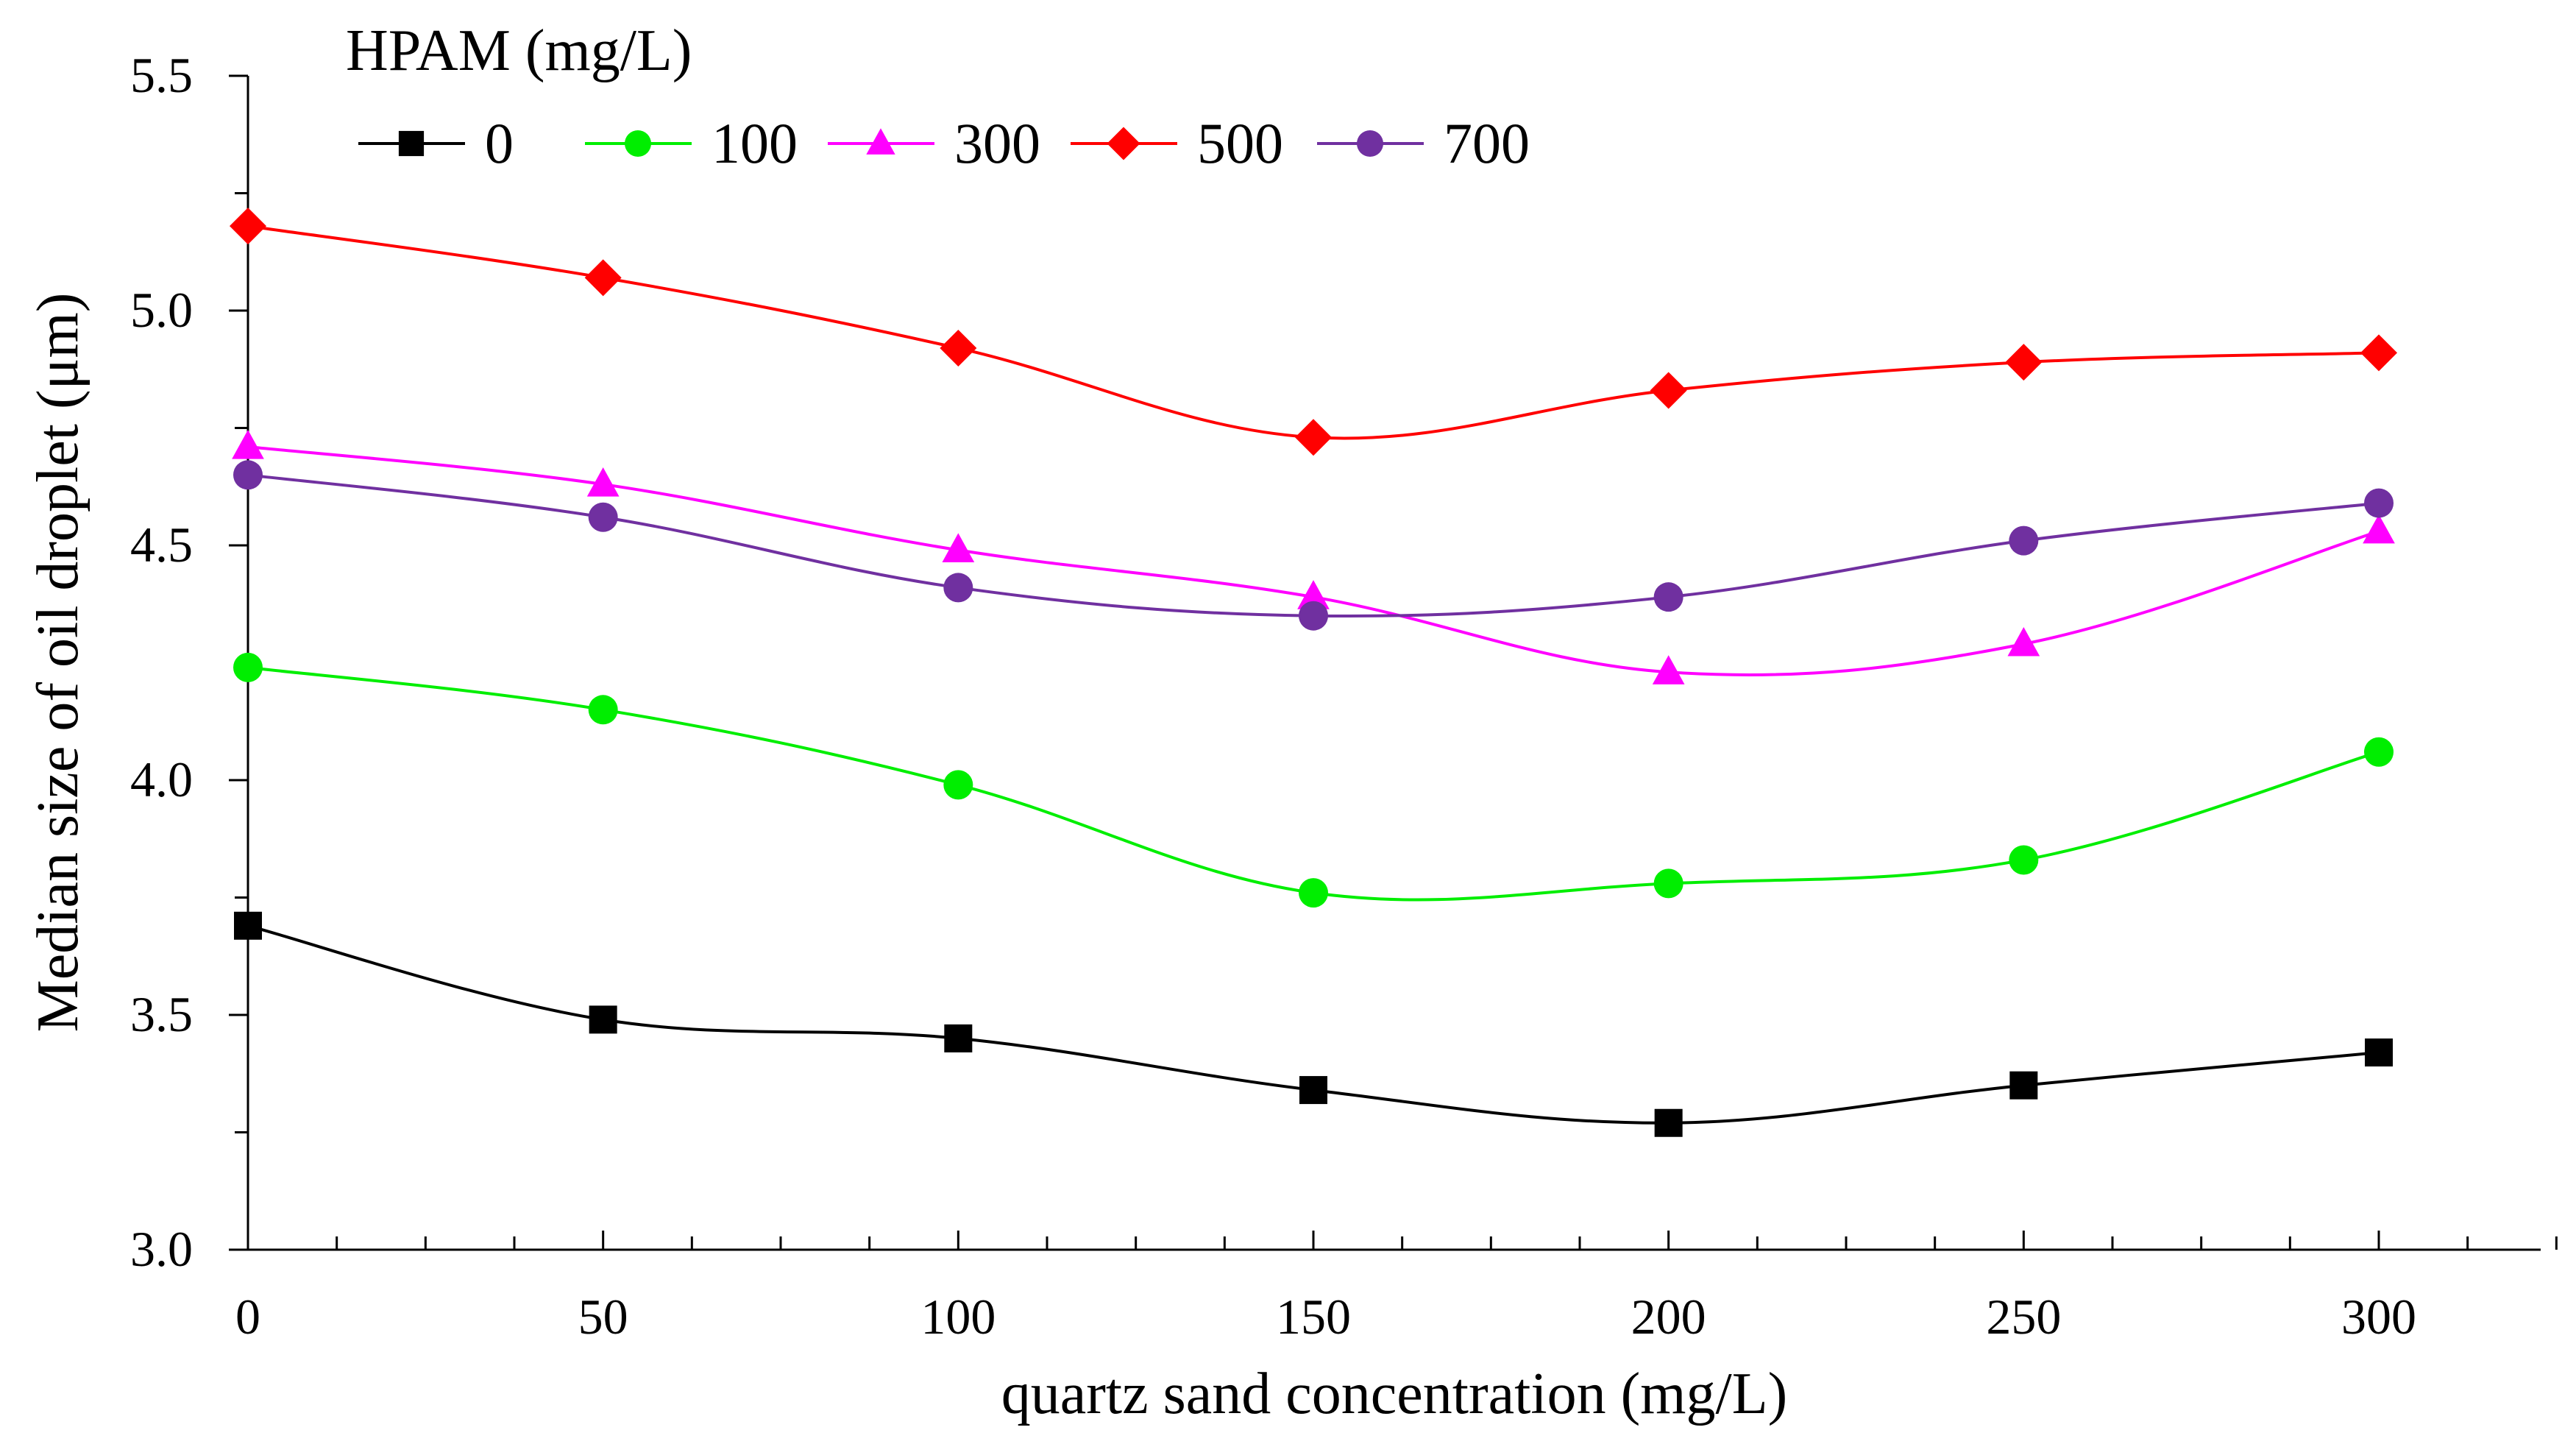 The width and height of the screenshot is (2576, 1444). What do you see at coordinates (499, 143) in the screenshot?
I see `legend-label: 0` at bounding box center [499, 143].